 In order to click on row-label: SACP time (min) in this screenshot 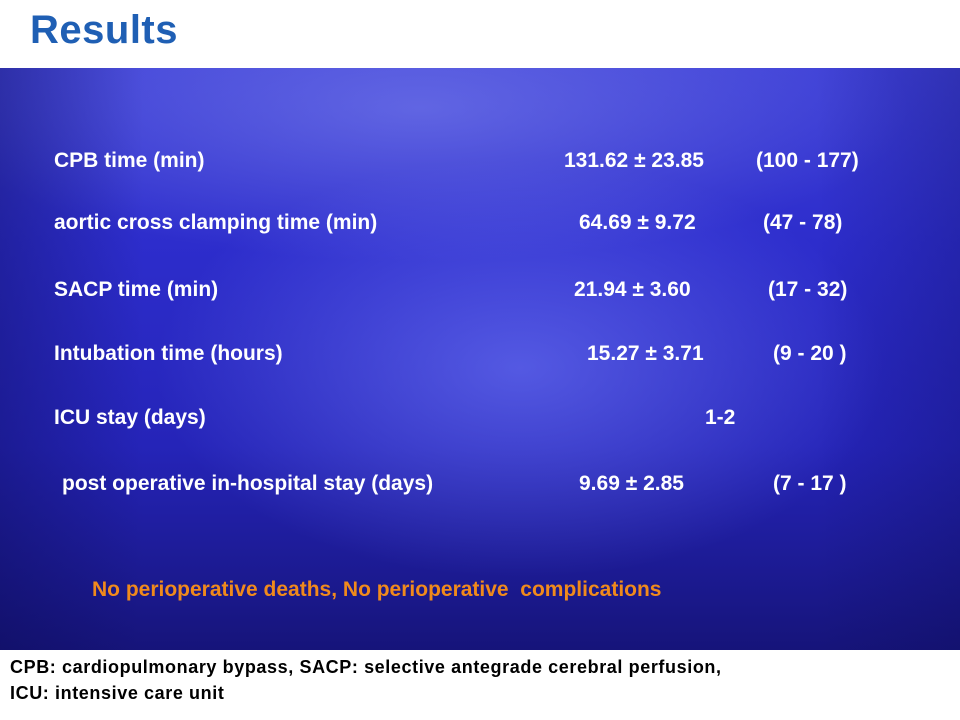, I will do `click(136, 289)`.